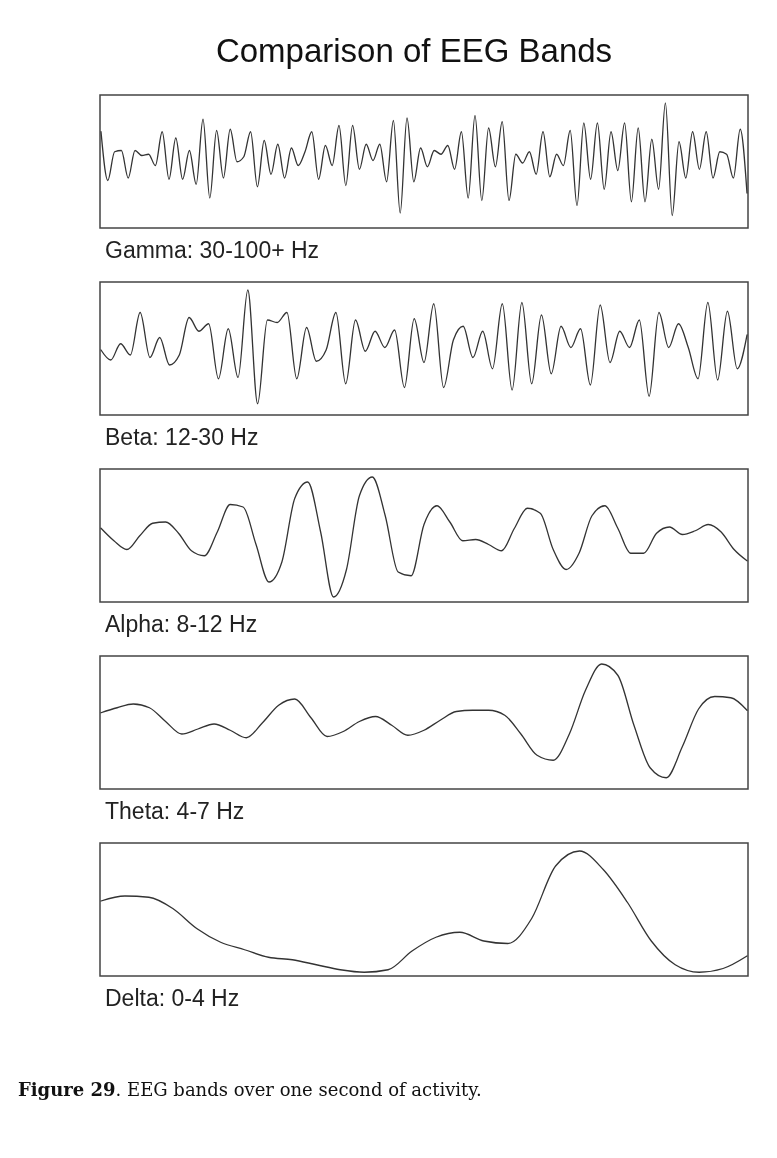 Image resolution: width=777 pixels, height=1158 pixels. Describe the element at coordinates (175, 811) in the screenshot. I see `x-axis-title: Theta: 4-7 Hz` at that location.